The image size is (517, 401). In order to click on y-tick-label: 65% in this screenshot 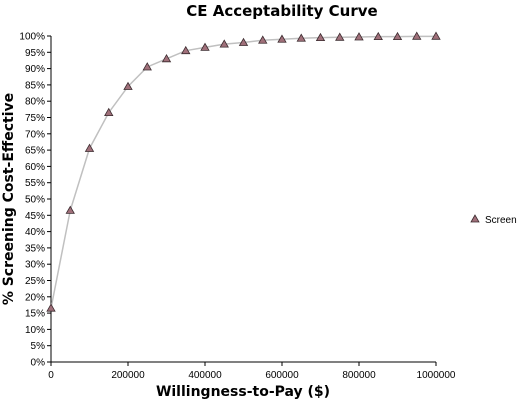, I will do `click(35, 151)`.